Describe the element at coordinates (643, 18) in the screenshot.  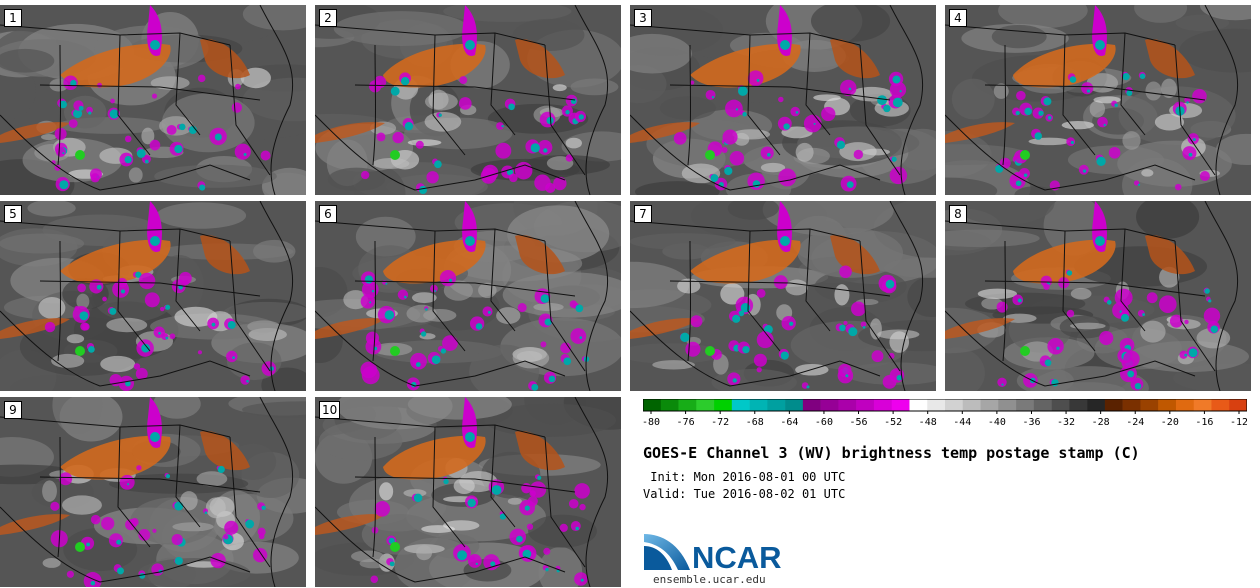
I see `panel-number: 3` at that location.